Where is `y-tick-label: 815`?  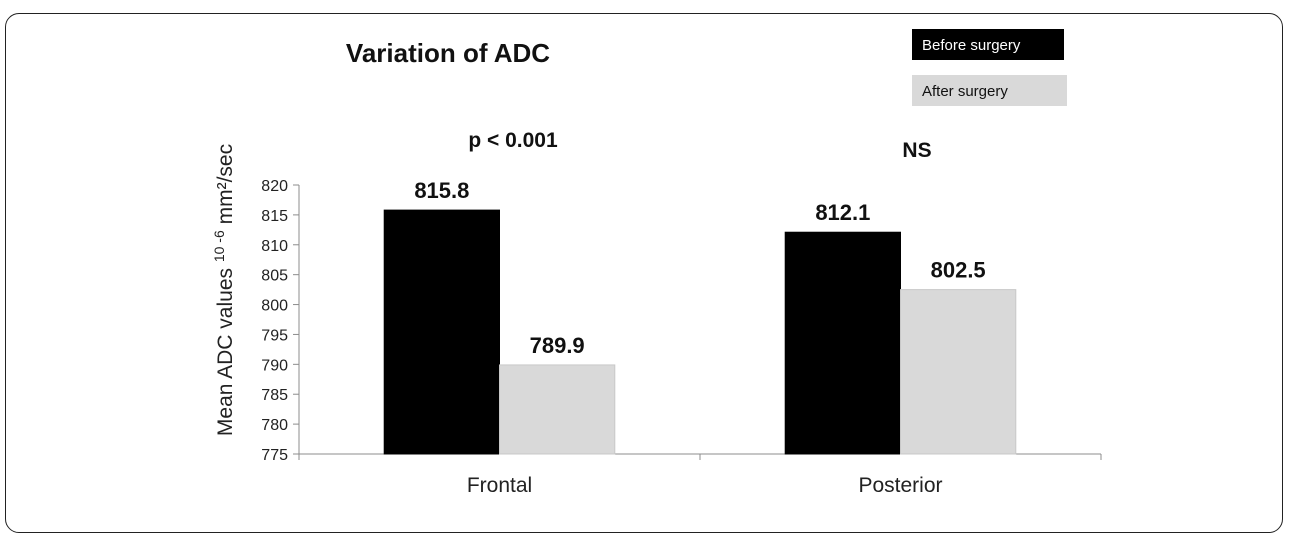 y-tick-label: 815 is located at coordinates (274, 216).